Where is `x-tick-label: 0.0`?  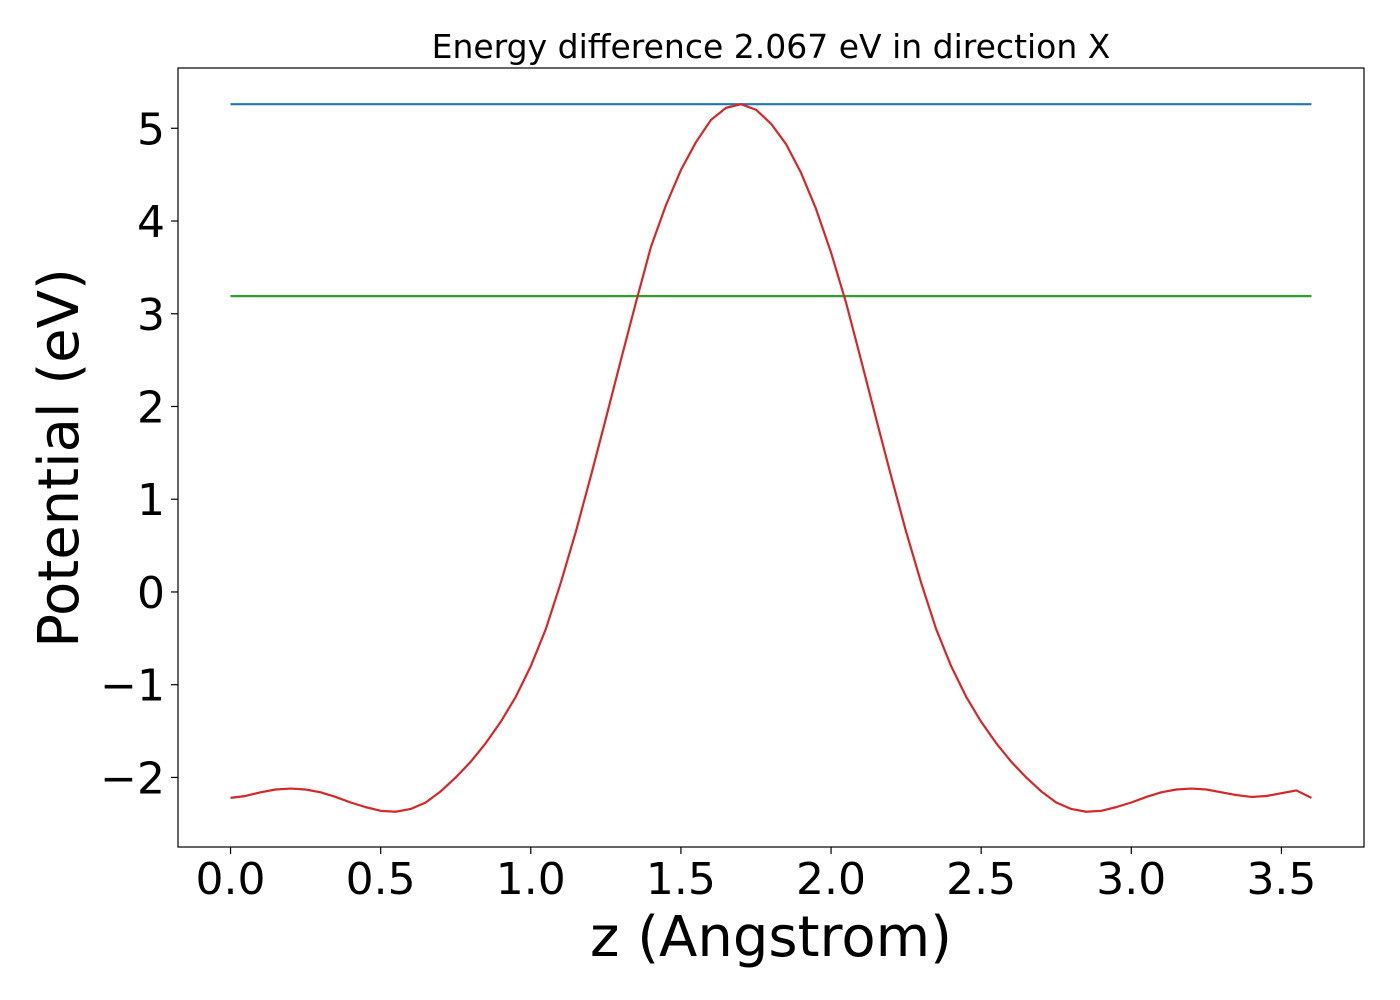
x-tick-label: 0.0 is located at coordinates (231, 879).